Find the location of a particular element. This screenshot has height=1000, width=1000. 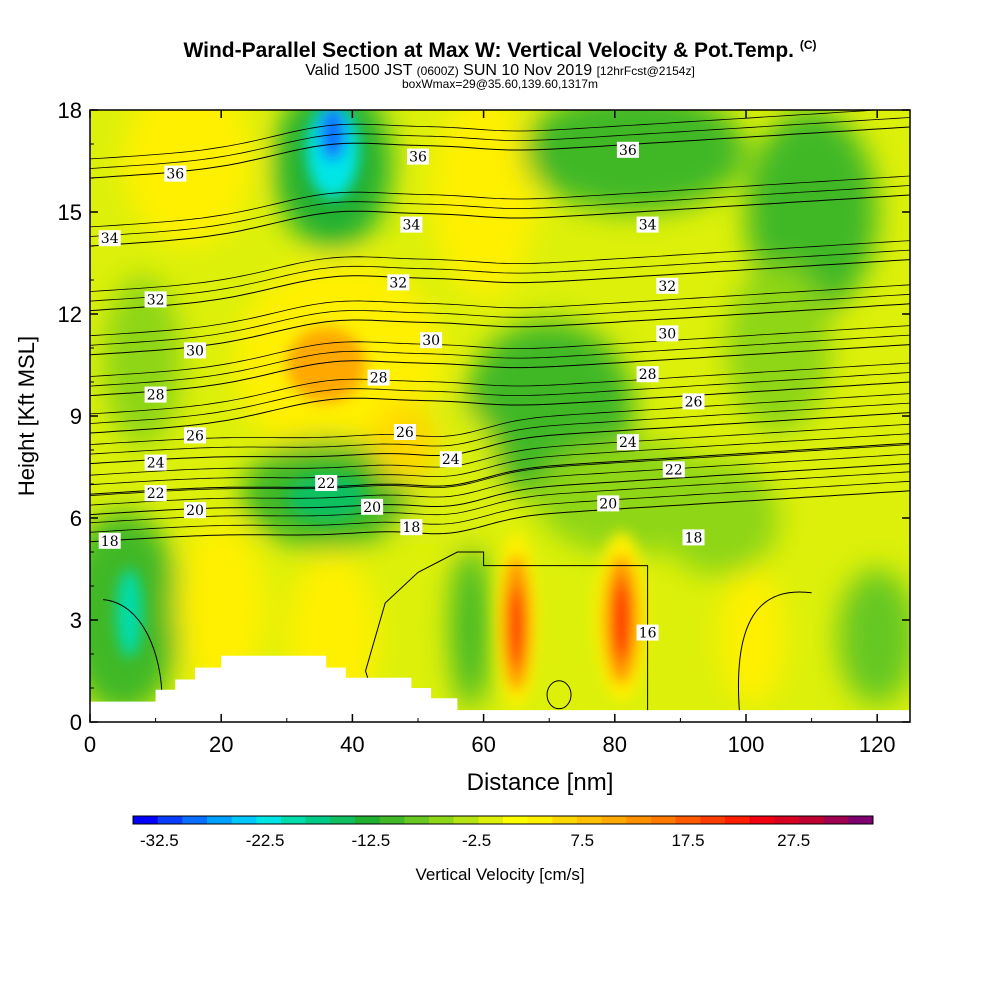

isentrope-label-text: 30 is located at coordinates (667, 334).